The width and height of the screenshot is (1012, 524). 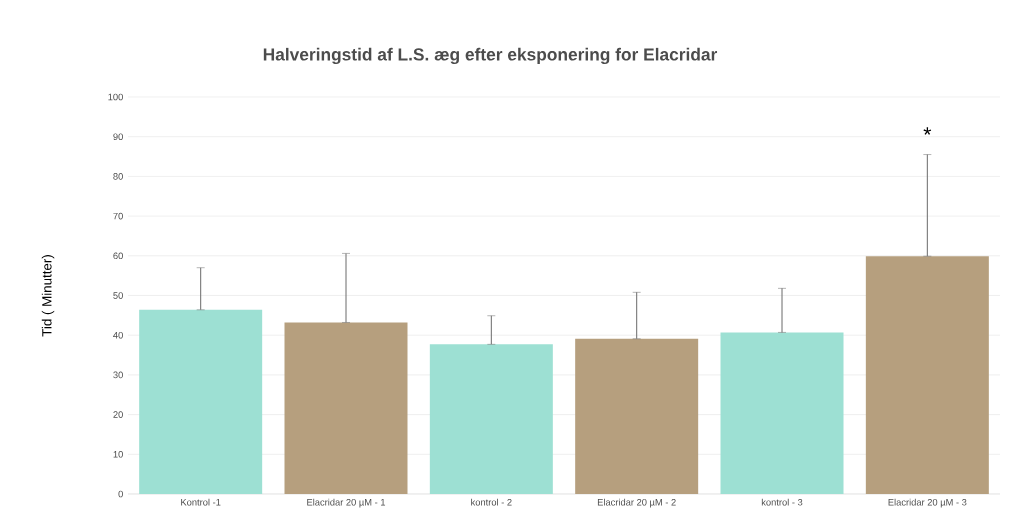 What do you see at coordinates (346, 503) in the screenshot?
I see `x-tick-label: Elacridar 20 µM - 1` at bounding box center [346, 503].